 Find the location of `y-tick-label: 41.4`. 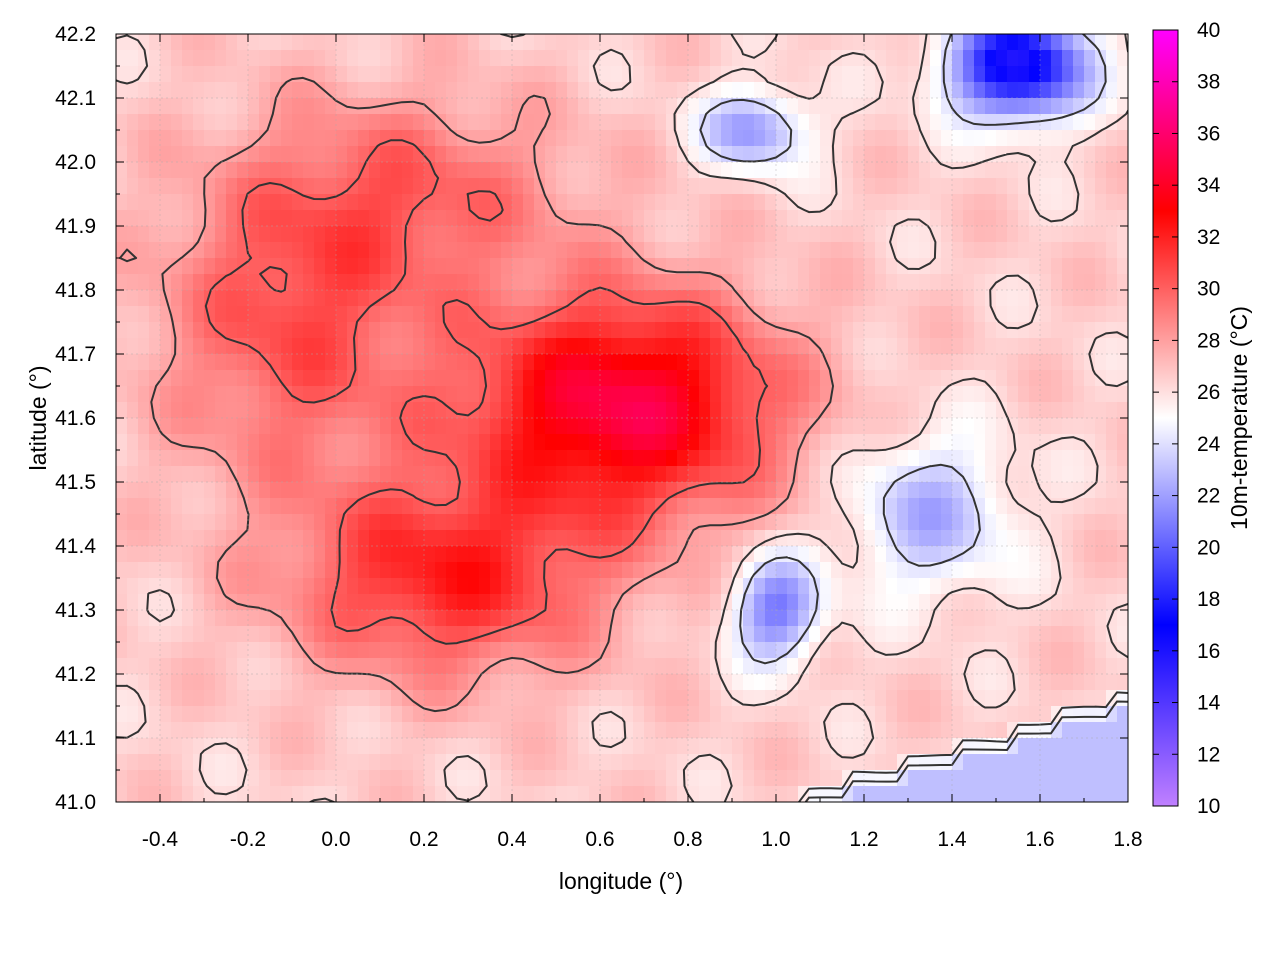

y-tick-label: 41.4 is located at coordinates (75, 546).